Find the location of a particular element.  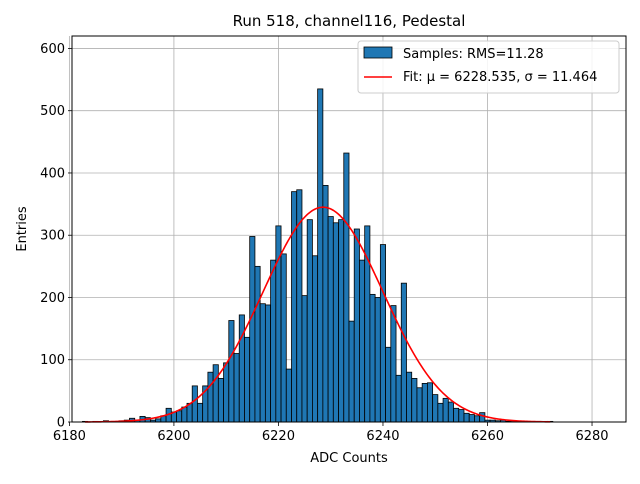

y-tick-label: 100 is located at coordinates (52, 360).